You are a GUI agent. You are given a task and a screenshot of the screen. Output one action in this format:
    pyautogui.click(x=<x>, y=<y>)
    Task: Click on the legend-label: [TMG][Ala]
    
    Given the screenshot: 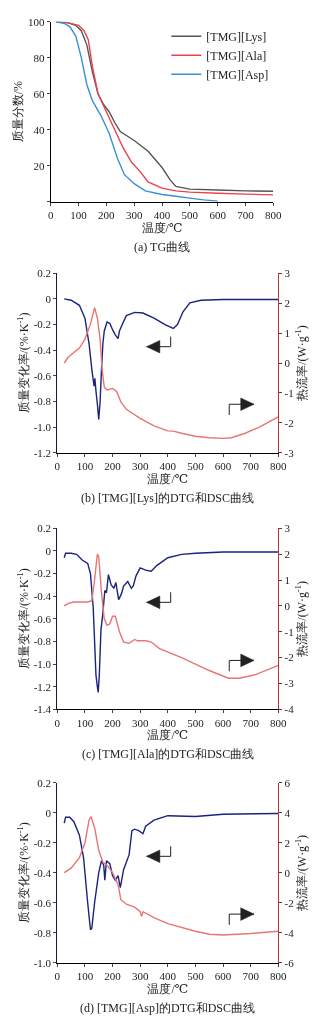 What is the action you would take?
    pyautogui.click(x=236, y=55)
    